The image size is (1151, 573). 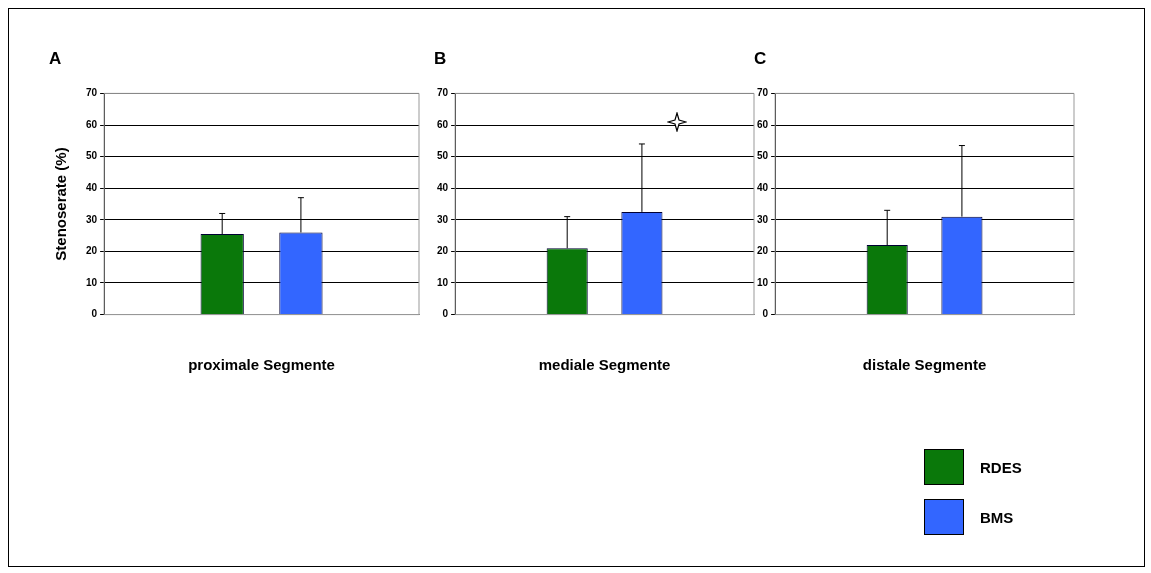 I want to click on legend-label: RDES, so click(x=1001, y=467).